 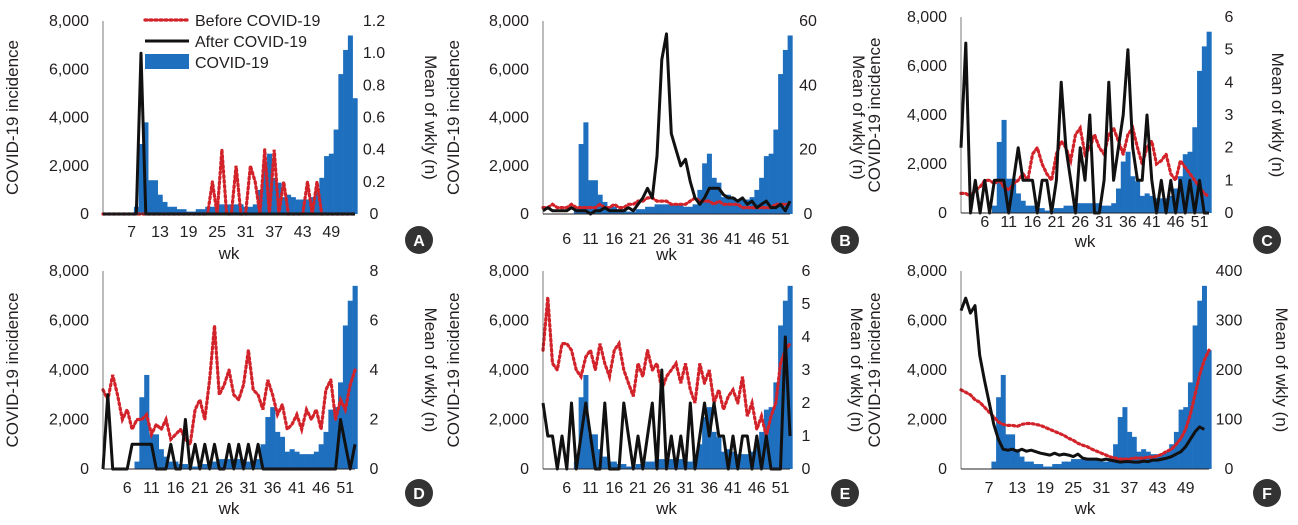 What do you see at coordinates (1033, 222) in the screenshot?
I see `x-tick-label: 16` at bounding box center [1033, 222].